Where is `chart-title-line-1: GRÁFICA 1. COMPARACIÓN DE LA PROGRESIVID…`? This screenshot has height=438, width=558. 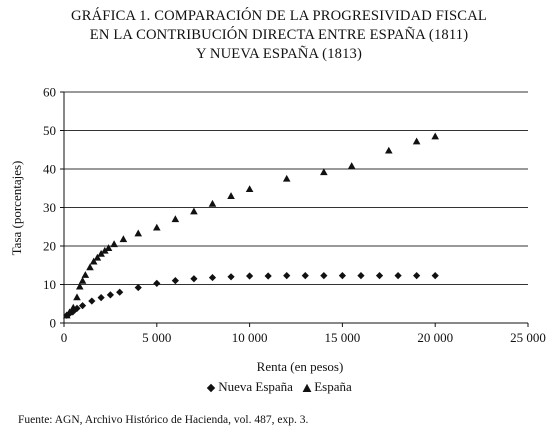 chart-title-line-1: GRÁFICA 1. COMPARACIÓN DE LA PROGRESIVID… is located at coordinates (279, 16).